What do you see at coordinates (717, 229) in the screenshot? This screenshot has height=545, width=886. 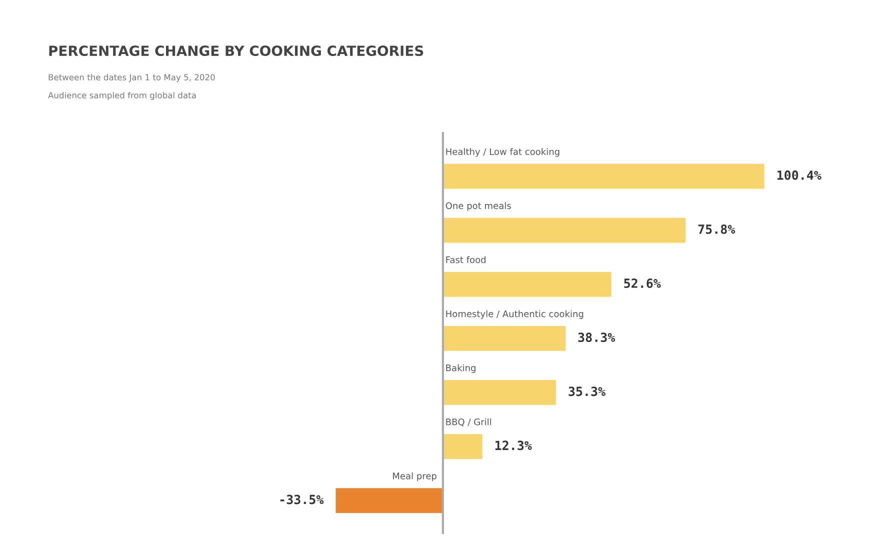 I see `data-label: 75.8%` at bounding box center [717, 229].